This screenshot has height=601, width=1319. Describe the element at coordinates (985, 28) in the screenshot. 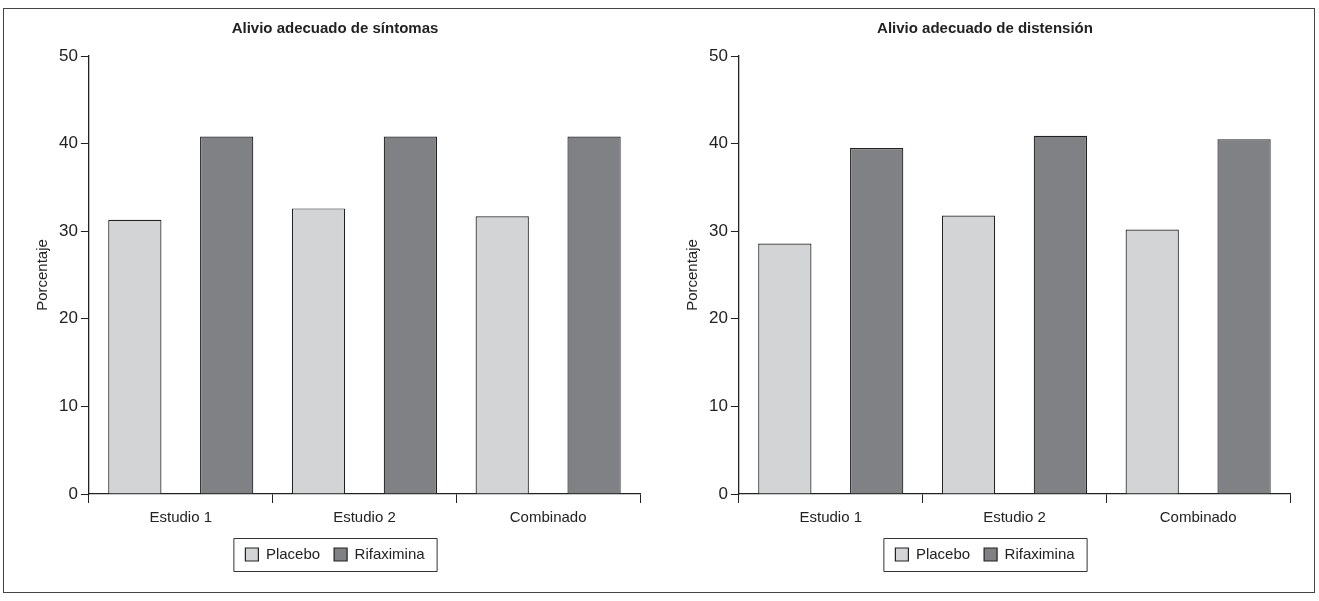

I see `chart-title: Alivio adecuado de distensión` at that location.